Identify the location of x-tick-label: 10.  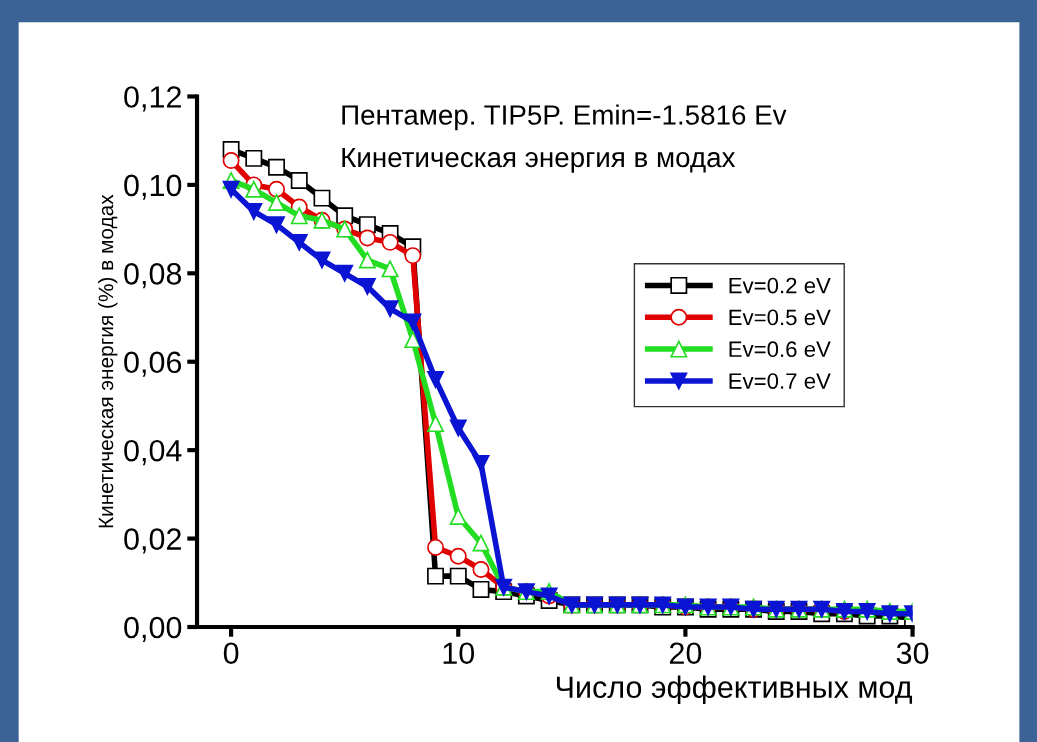
(459, 653).